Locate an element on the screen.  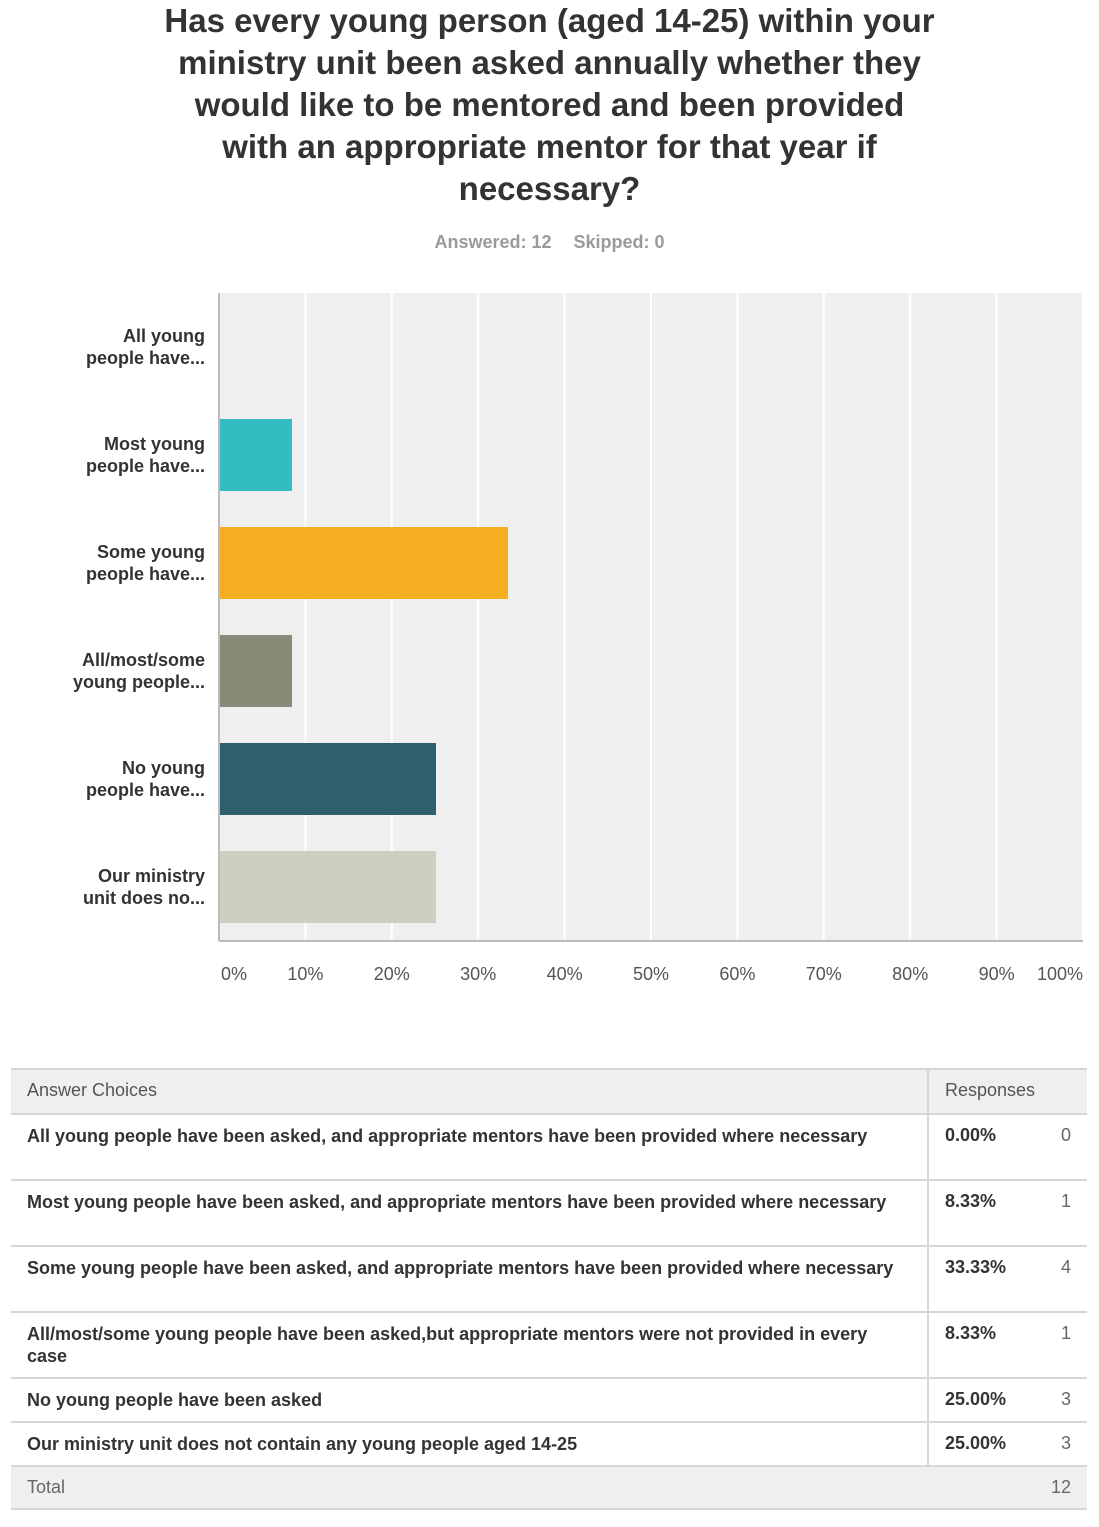
x-tick-label: 10% is located at coordinates (305, 974).